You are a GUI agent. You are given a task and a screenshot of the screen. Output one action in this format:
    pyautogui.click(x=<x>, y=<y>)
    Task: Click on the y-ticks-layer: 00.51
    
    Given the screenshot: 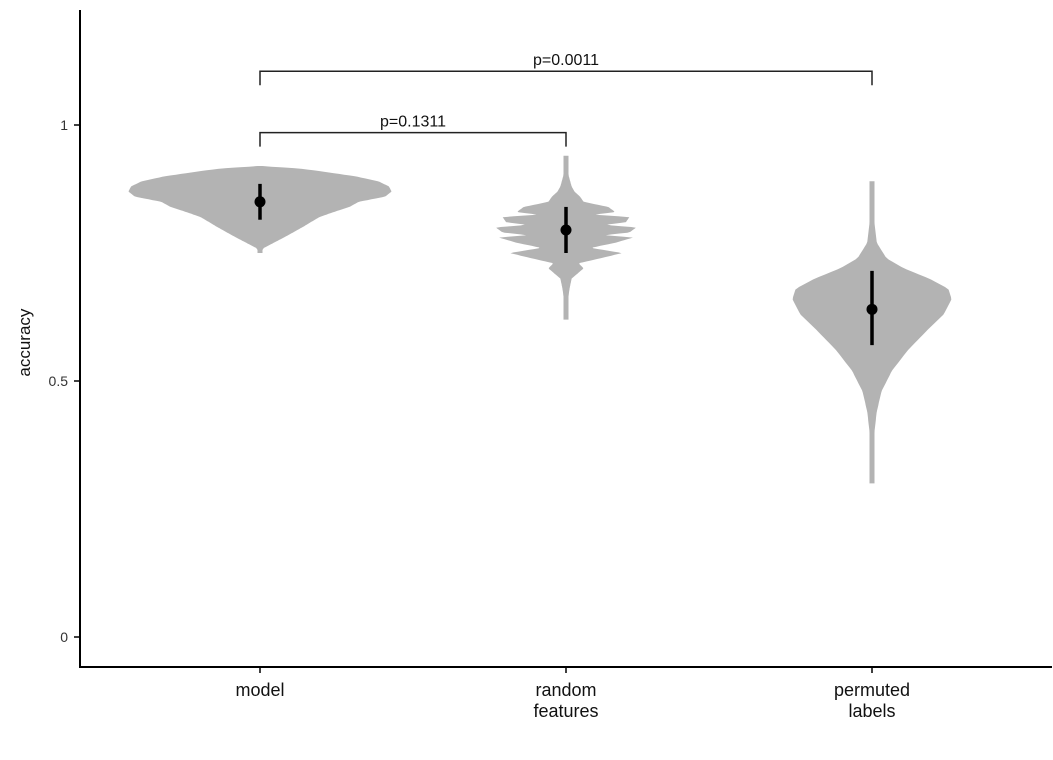 What is the action you would take?
    pyautogui.click(x=64, y=381)
    